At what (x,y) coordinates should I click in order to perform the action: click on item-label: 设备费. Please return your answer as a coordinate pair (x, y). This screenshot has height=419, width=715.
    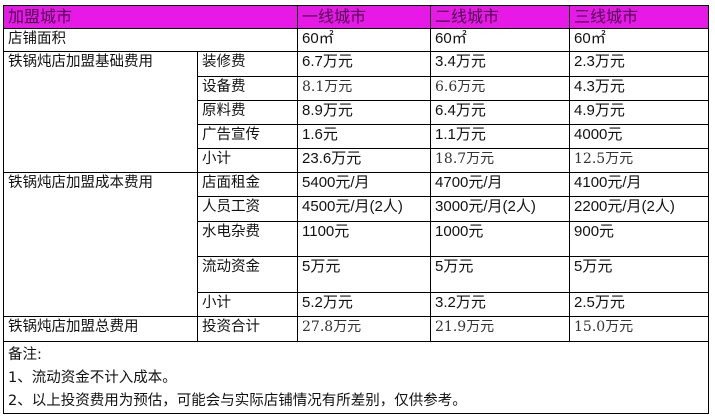
    Looking at the image, I should click on (247, 88).